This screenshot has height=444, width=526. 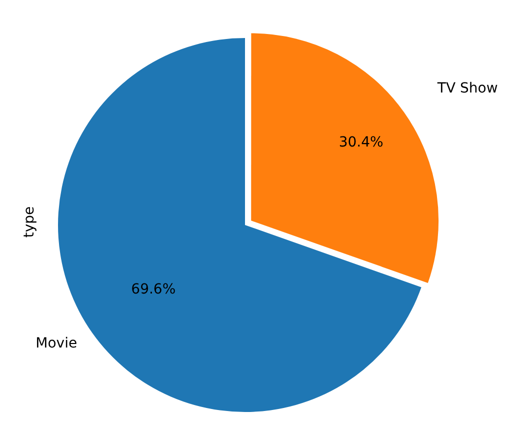 I want to click on data-label: 69.6%, so click(x=153, y=289).